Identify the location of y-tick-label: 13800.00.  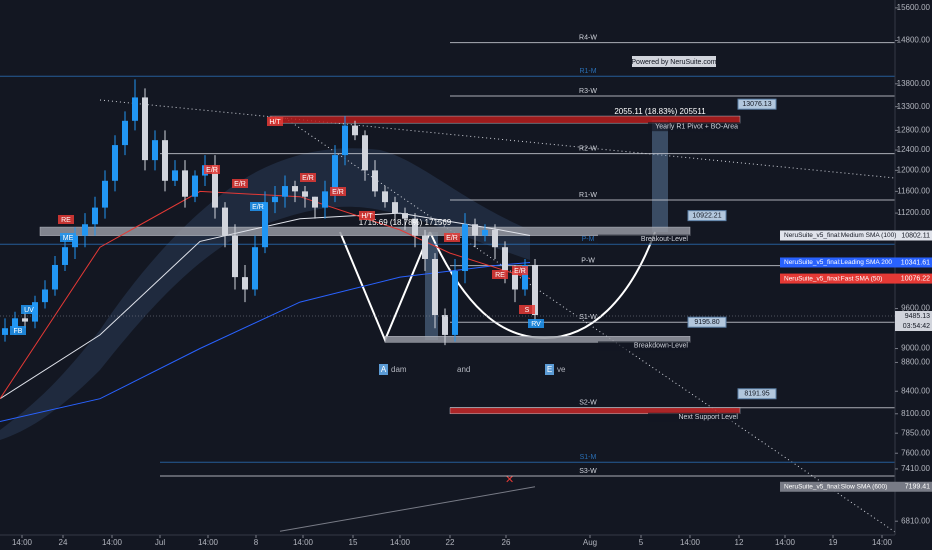
(914, 83).